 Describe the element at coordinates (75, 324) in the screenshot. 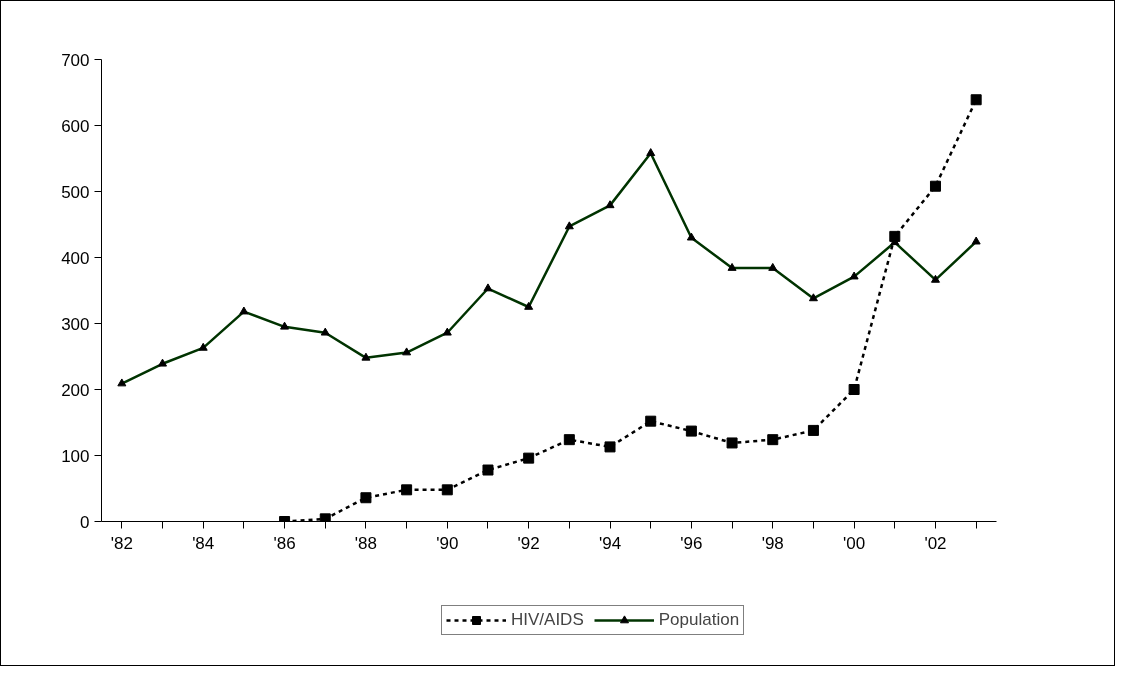

I see `y-tick-label: 300` at that location.